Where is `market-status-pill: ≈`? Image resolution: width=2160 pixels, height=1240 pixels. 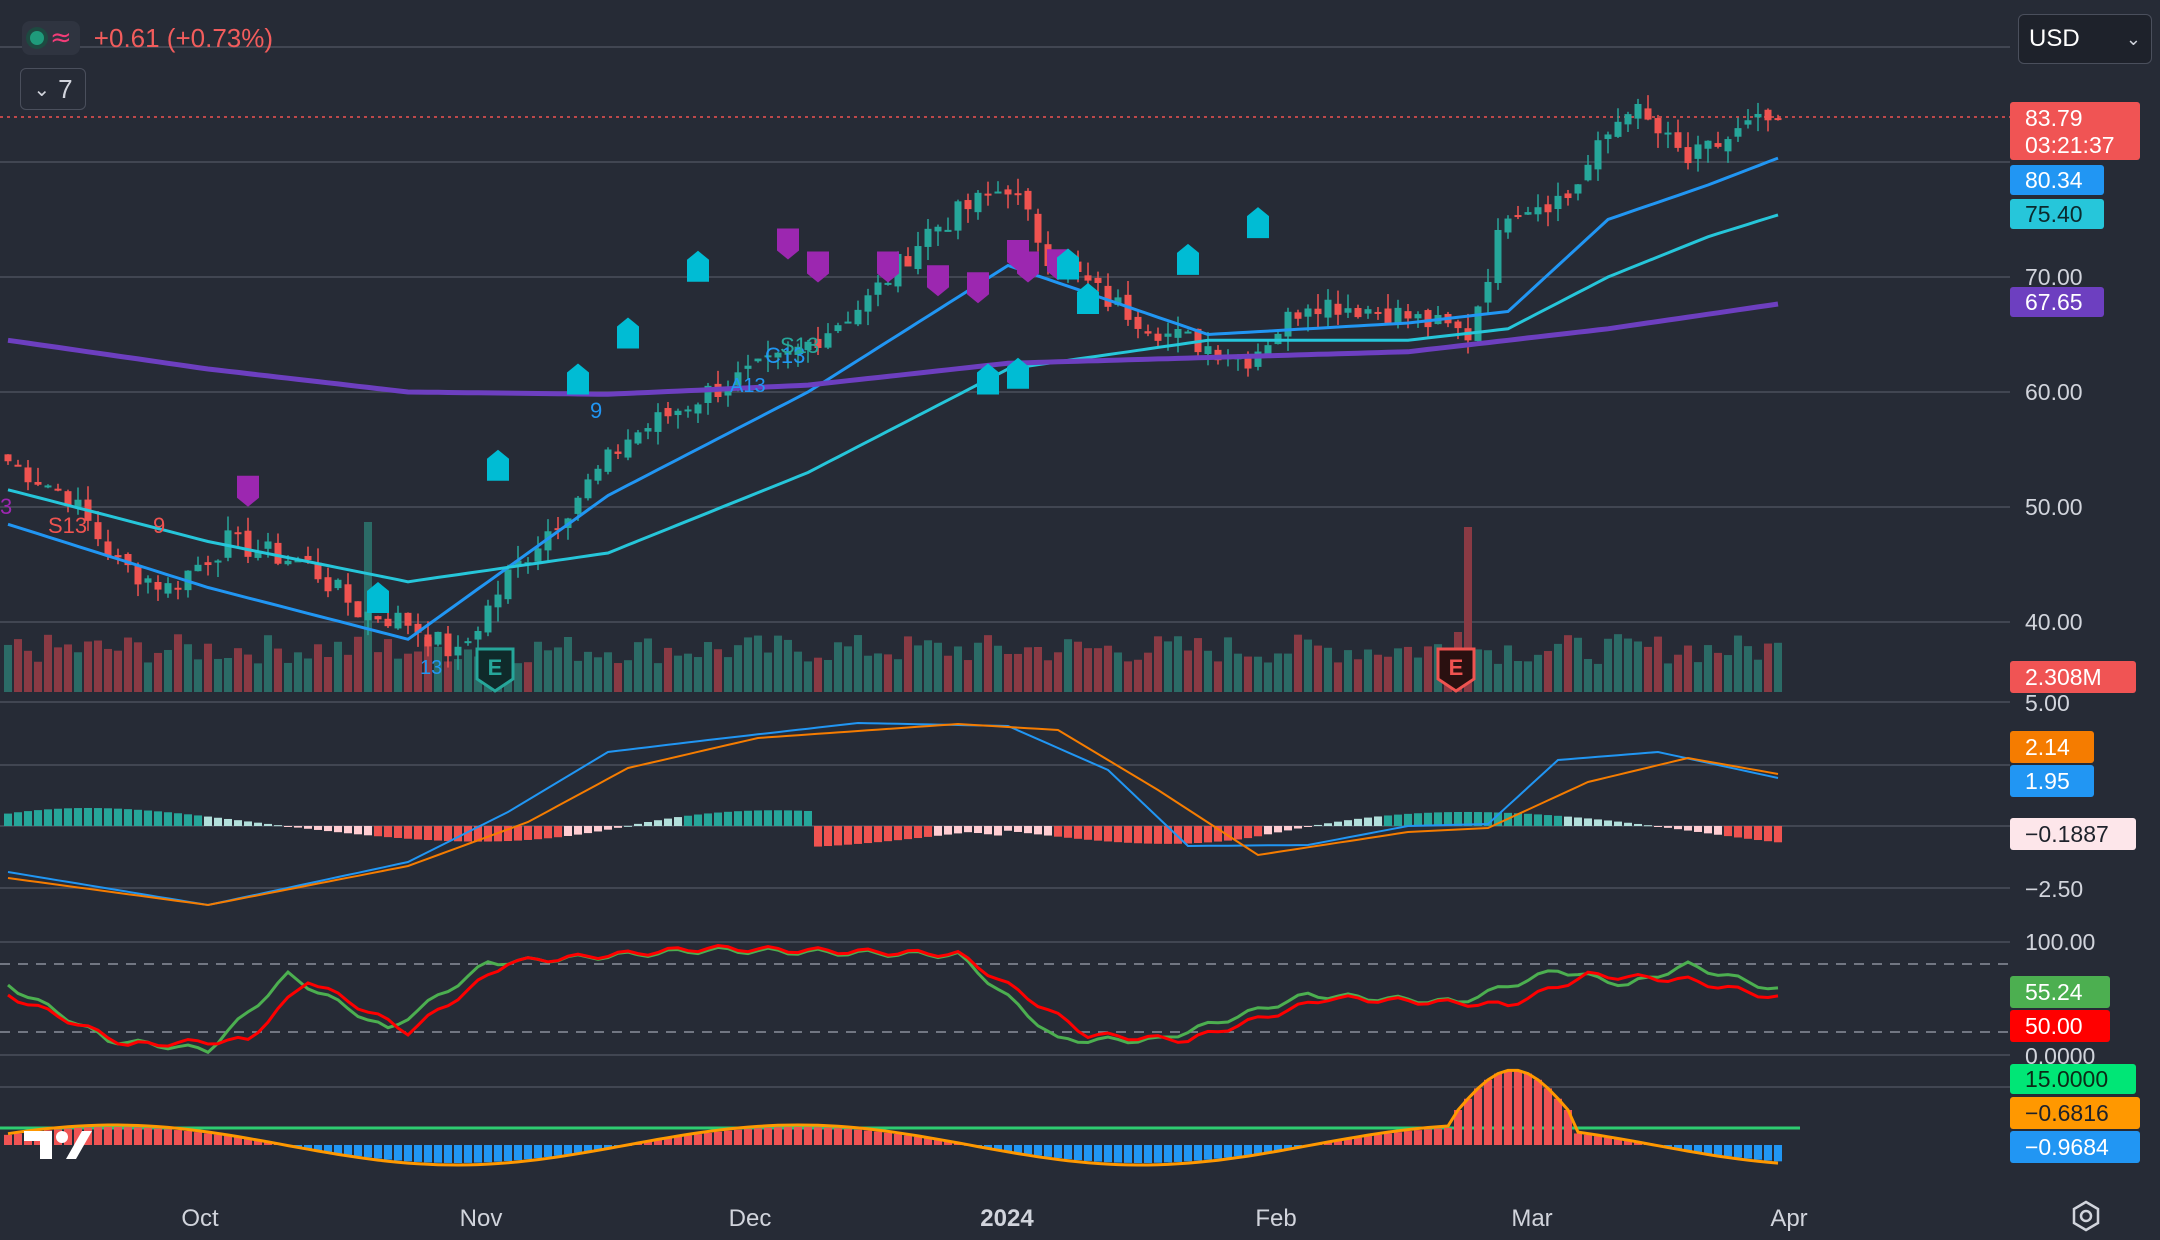
market-status-pill: ≈ is located at coordinates (51, 38).